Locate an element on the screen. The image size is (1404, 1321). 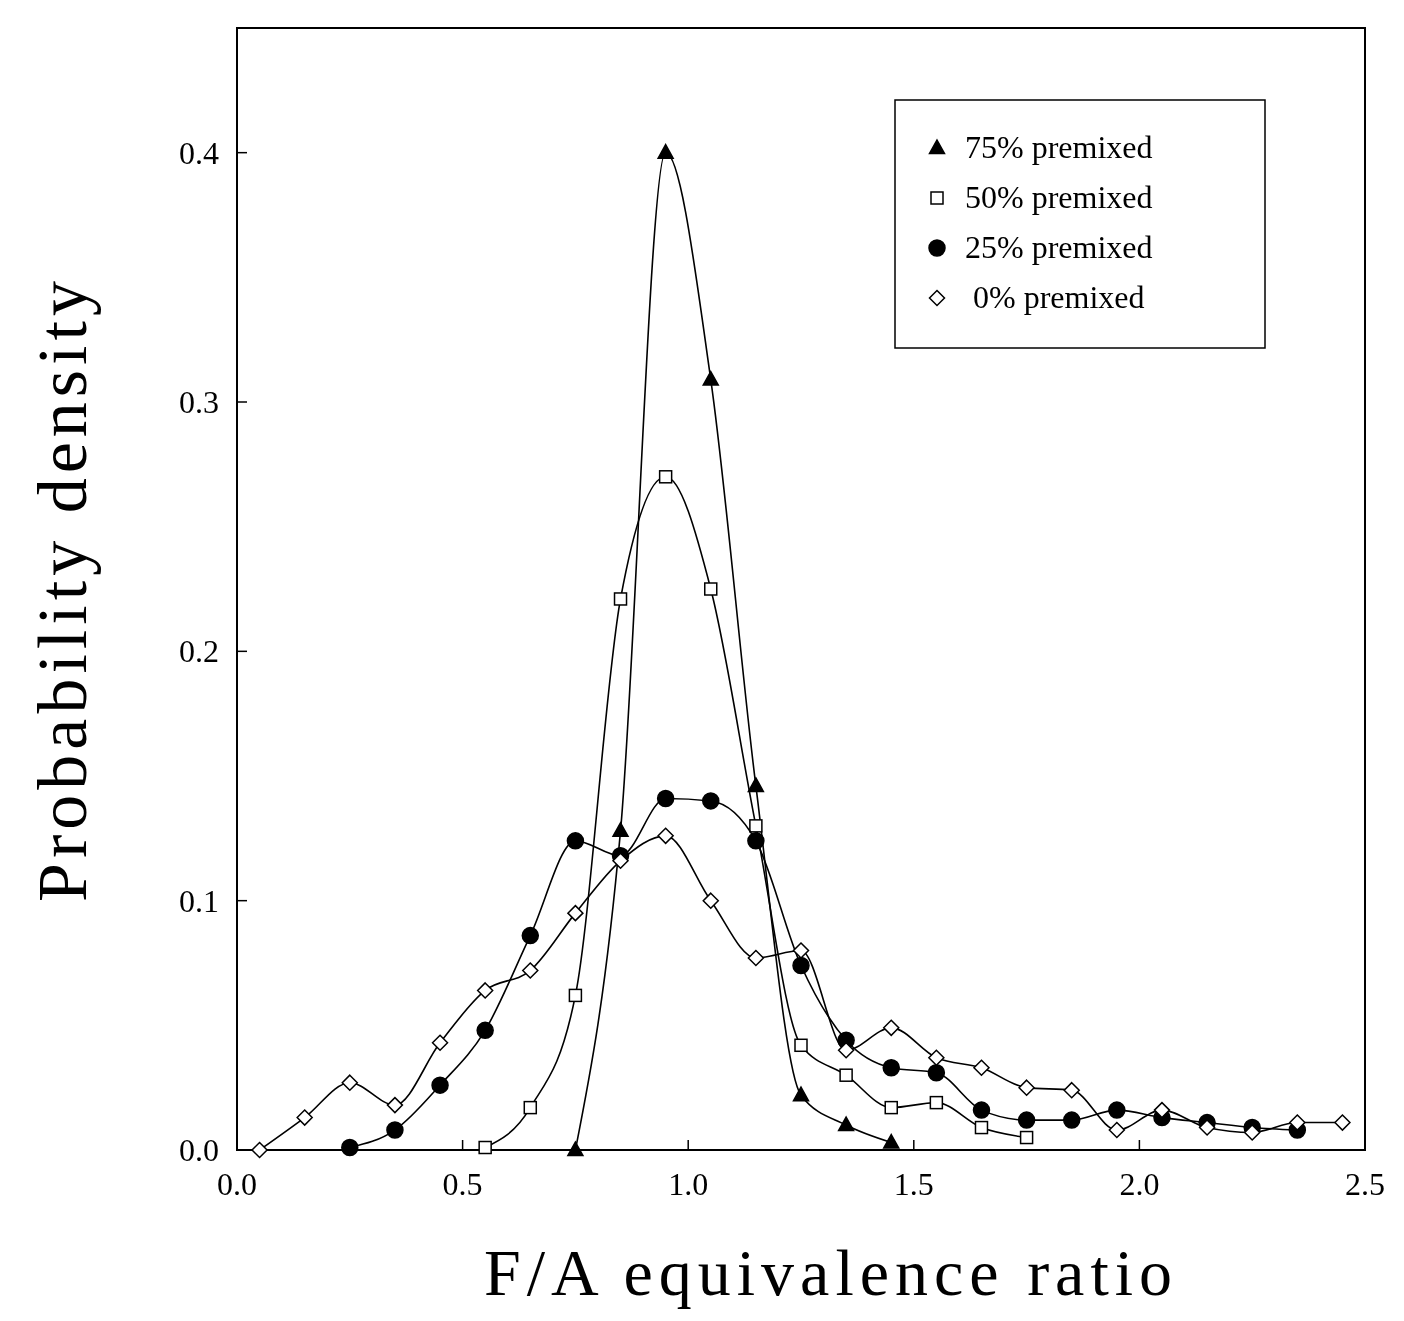
x-tick-label: 1.5 is located at coordinates (913, 1184).